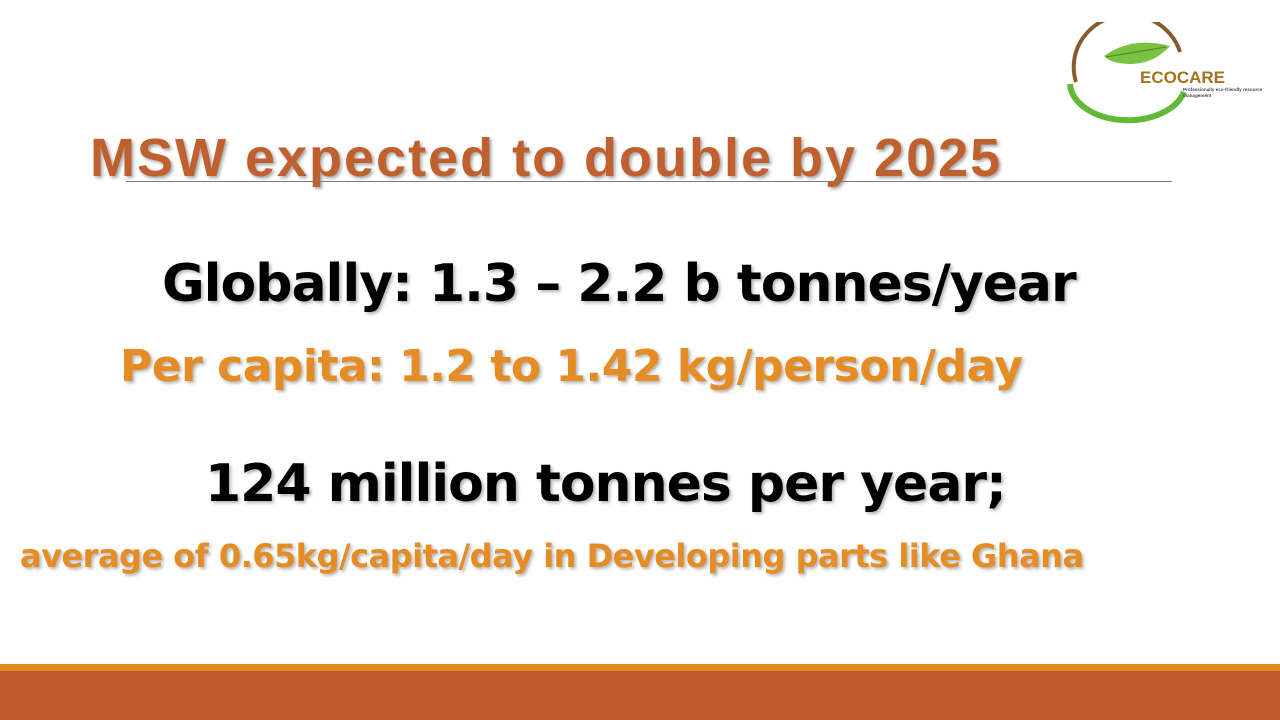  I want to click on global-volume-text: Globally: 1.3 – 2.2 b tonnes/year, so click(619, 284).